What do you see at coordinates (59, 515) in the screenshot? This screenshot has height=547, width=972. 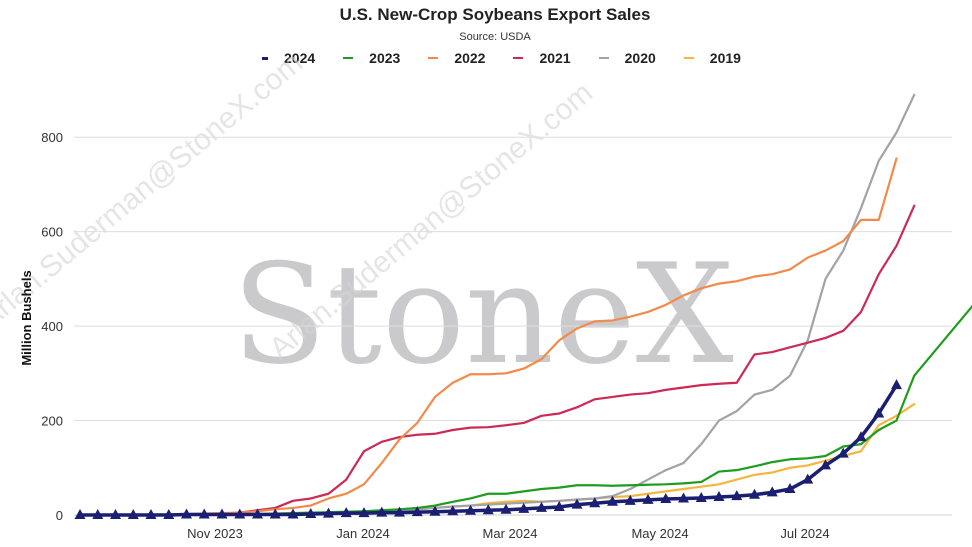 I see `y-tick-label: 0` at bounding box center [59, 515].